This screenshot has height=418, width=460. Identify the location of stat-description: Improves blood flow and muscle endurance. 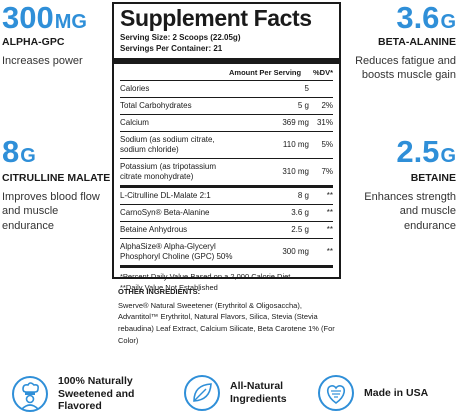
(51, 211).